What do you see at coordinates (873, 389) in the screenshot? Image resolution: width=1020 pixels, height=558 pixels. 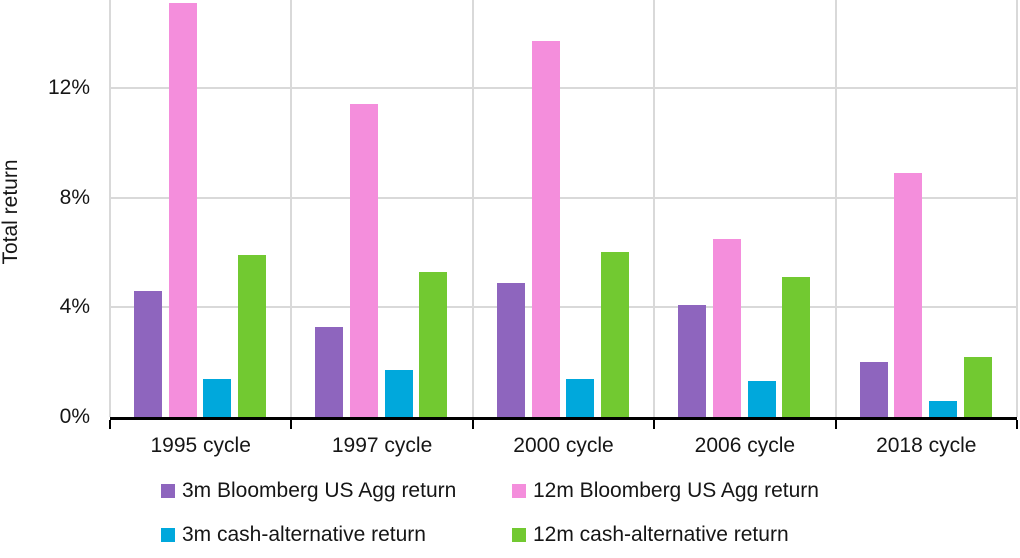 I see `bar-2018-series1` at bounding box center [873, 389].